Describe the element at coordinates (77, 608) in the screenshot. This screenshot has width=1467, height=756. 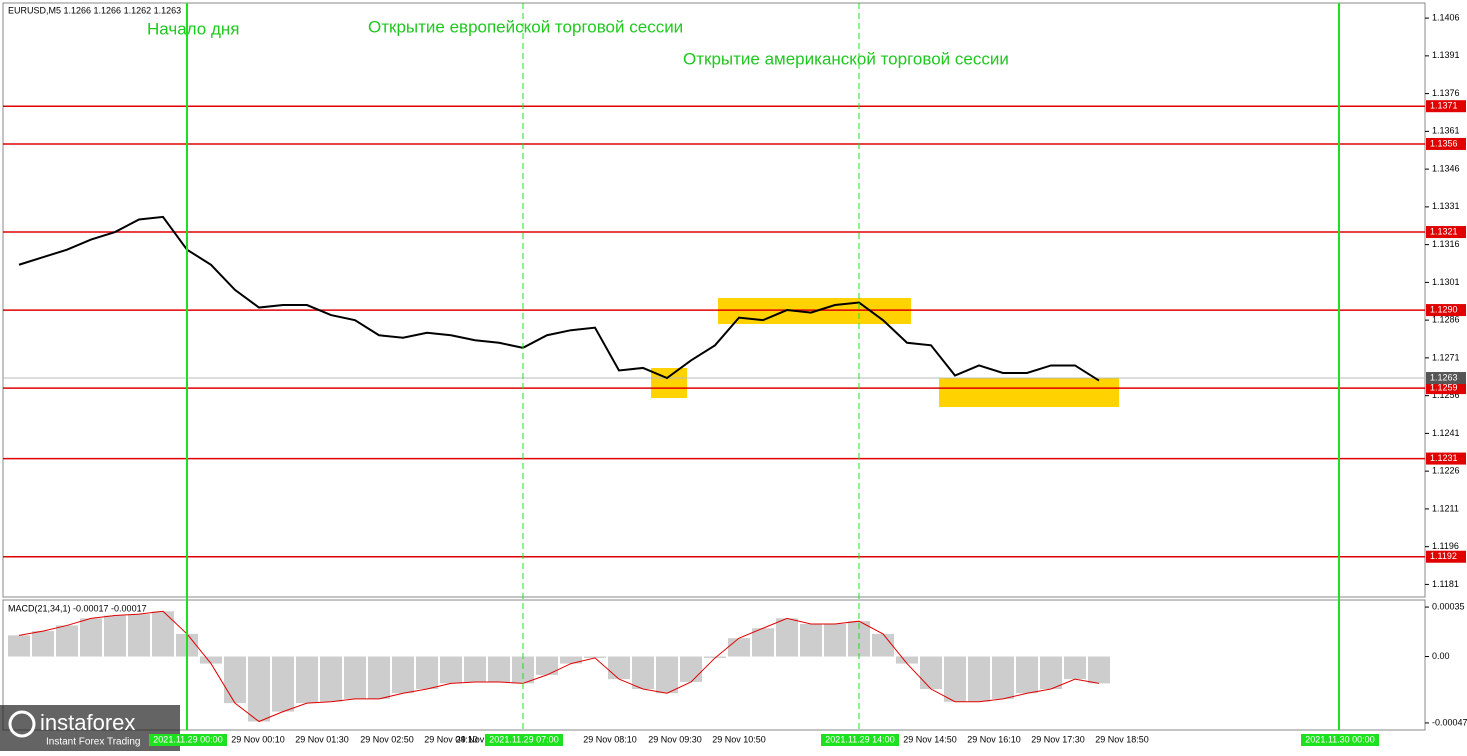
I see `macd-header: MACD(21,34,1) -0.00017 -0.00017` at that location.